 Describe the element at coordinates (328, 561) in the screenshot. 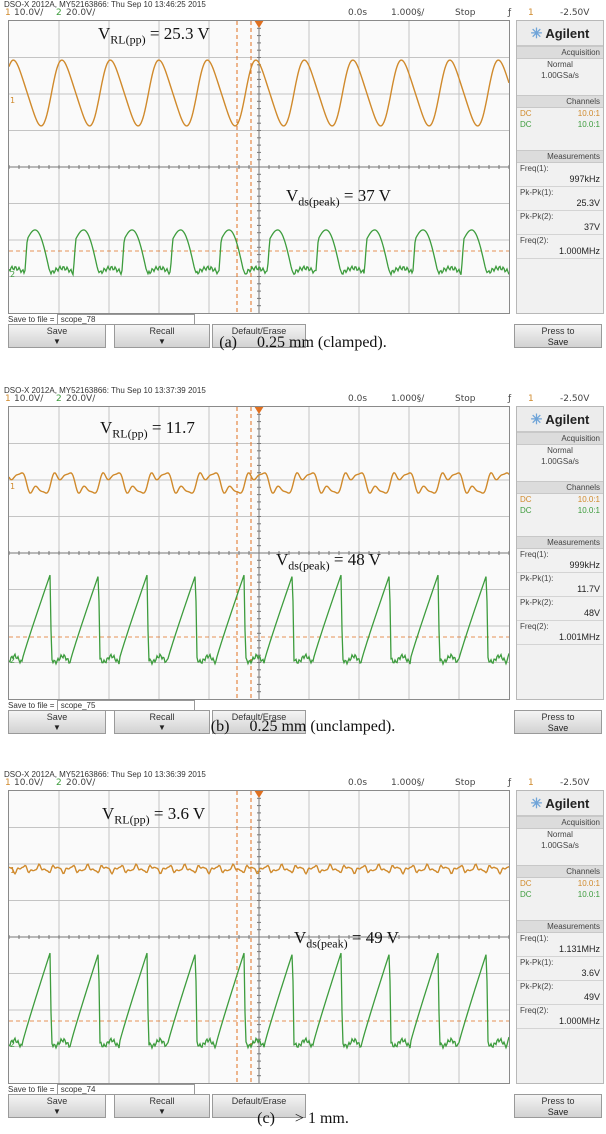

I see `vds-annotation: Vds(peak) = 48 V` at that location.